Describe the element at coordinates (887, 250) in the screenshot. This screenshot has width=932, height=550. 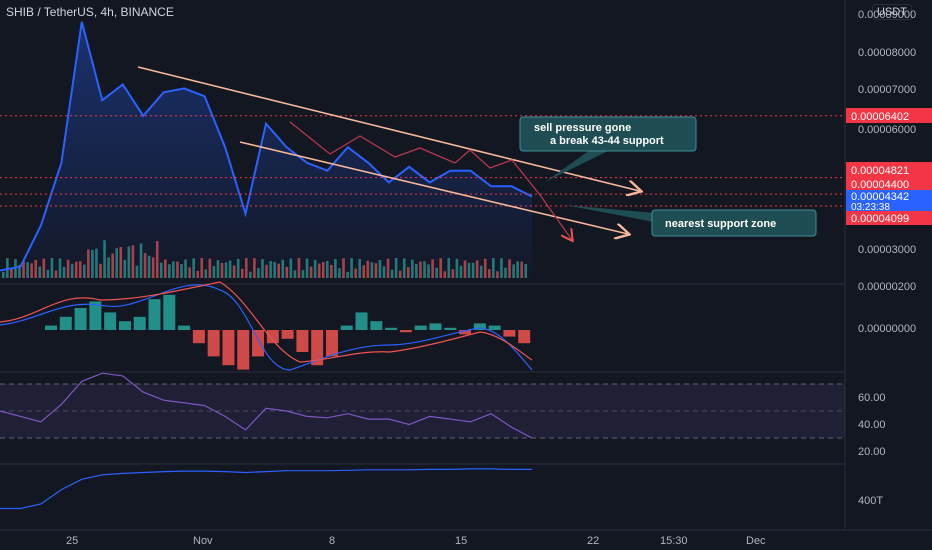
I see `price-axis-label: 0.00003000` at that location.